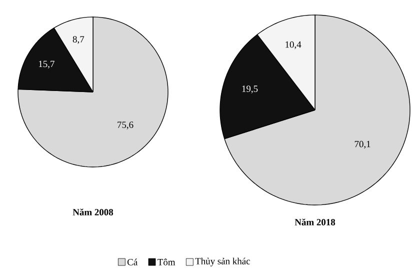 This screenshot has width=412, height=273. I want to click on data-label: 10,4, so click(294, 45).